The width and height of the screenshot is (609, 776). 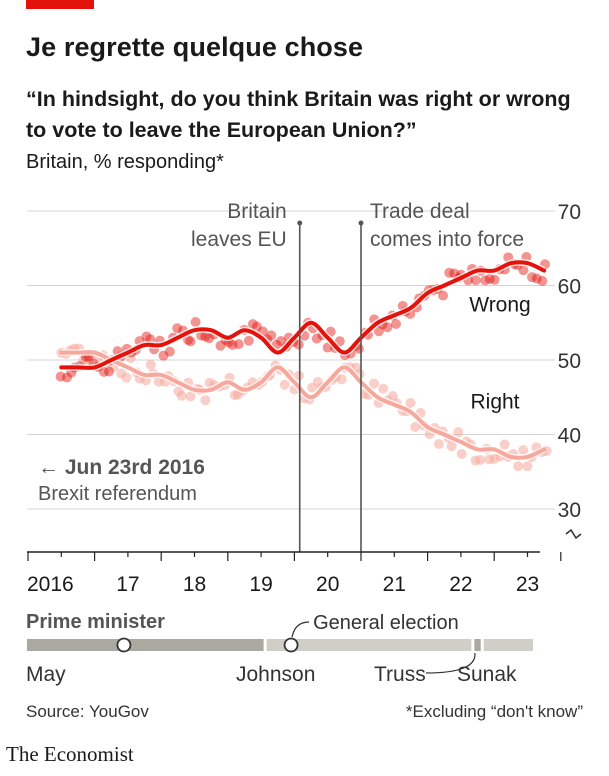 What do you see at coordinates (260, 584) in the screenshot?
I see `x-tick-label: 19` at bounding box center [260, 584].